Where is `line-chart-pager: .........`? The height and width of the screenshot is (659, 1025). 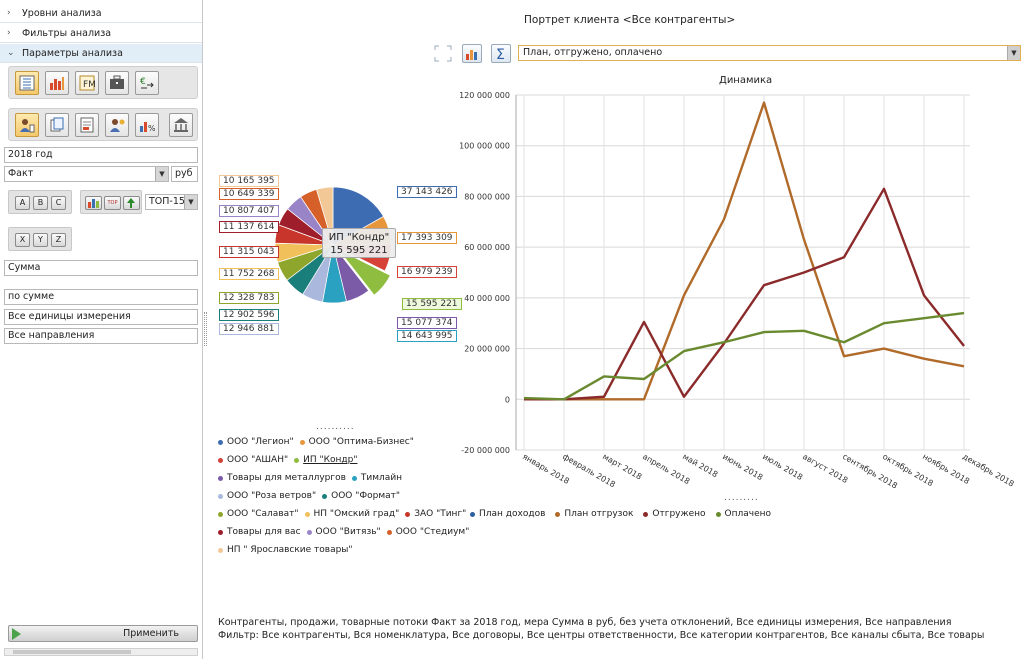
line-chart-pager: ......... is located at coordinates (741, 498).